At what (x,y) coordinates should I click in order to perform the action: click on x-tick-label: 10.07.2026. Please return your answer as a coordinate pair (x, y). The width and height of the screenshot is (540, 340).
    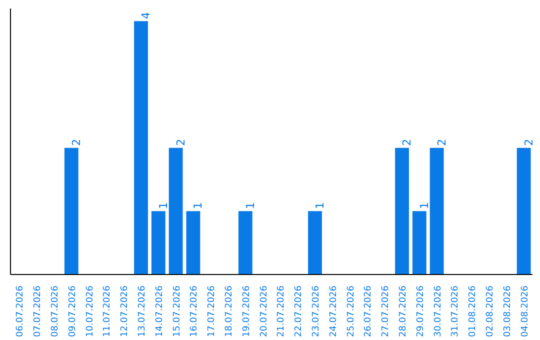
    Looking at the image, I should click on (90, 311).